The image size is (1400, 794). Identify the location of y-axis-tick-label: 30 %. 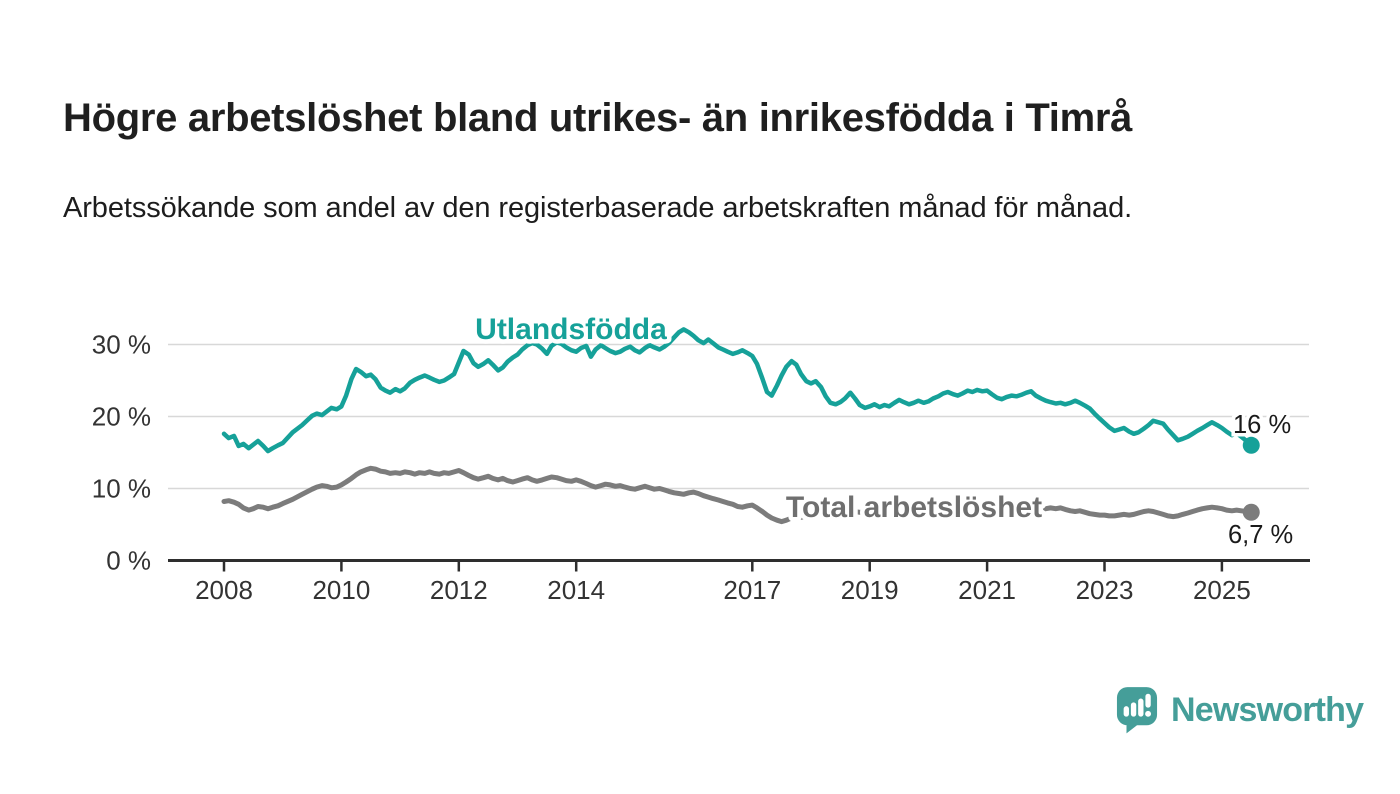
(121, 345).